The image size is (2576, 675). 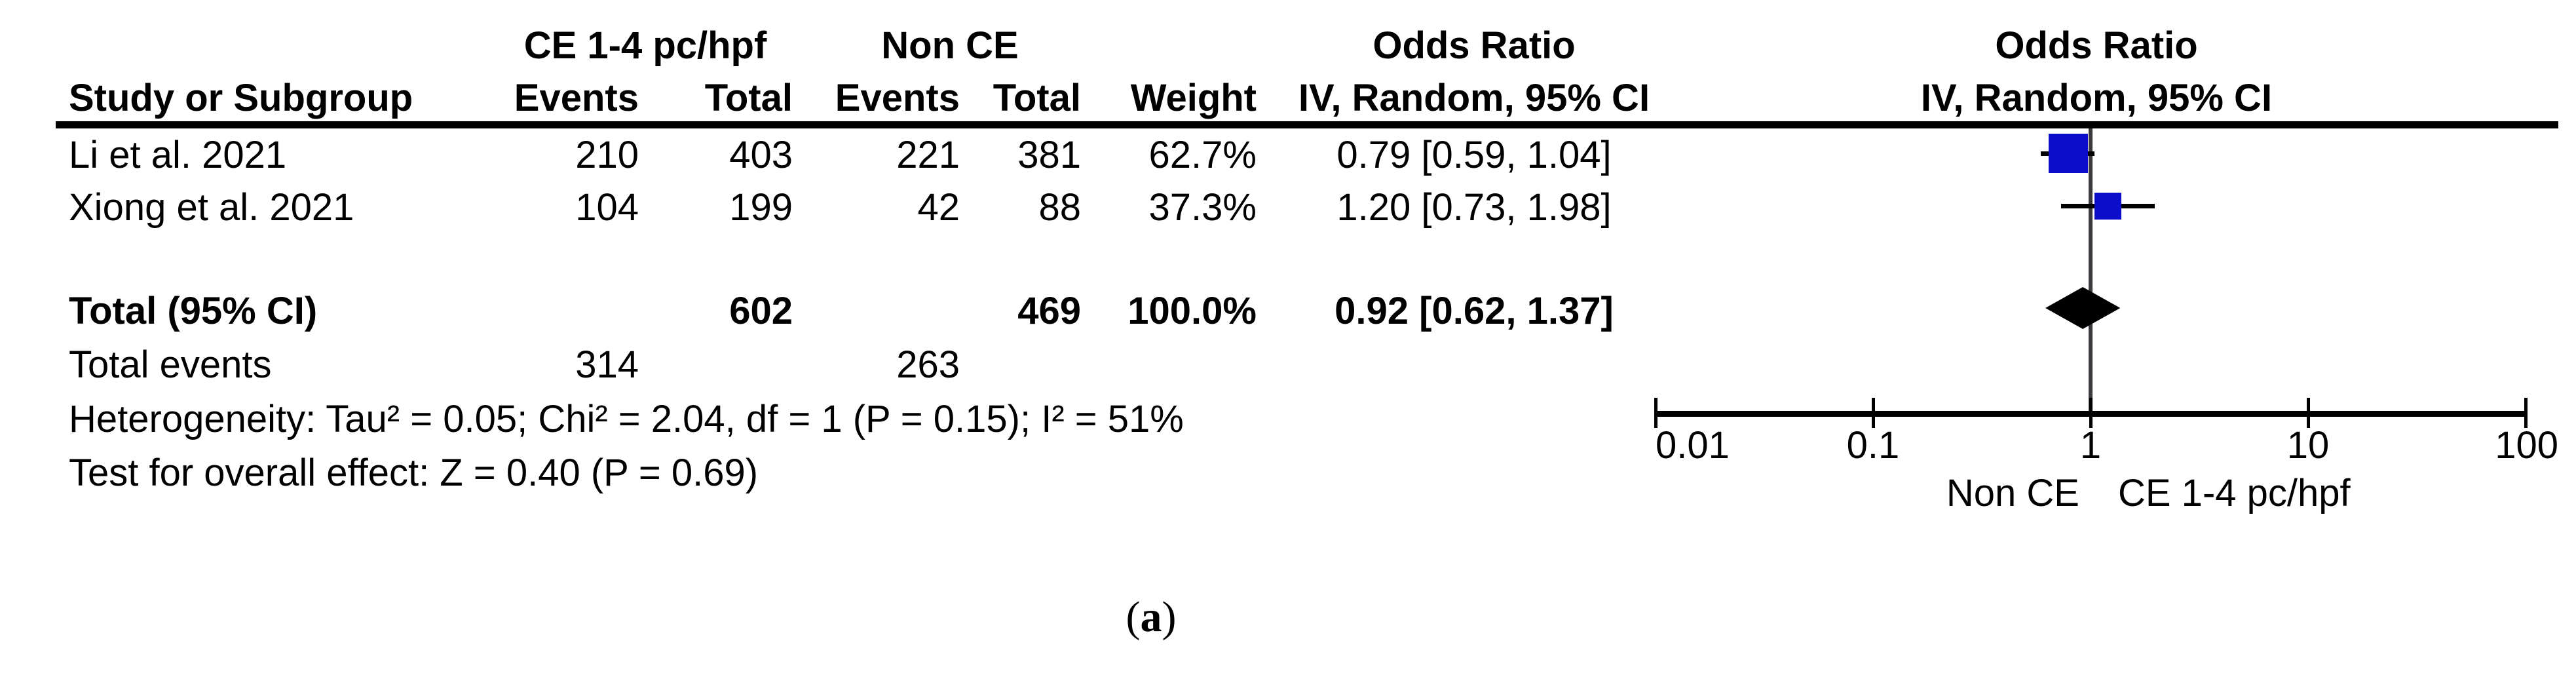 What do you see at coordinates (607, 365) in the screenshot?
I see `total-events-ce: 314` at bounding box center [607, 365].